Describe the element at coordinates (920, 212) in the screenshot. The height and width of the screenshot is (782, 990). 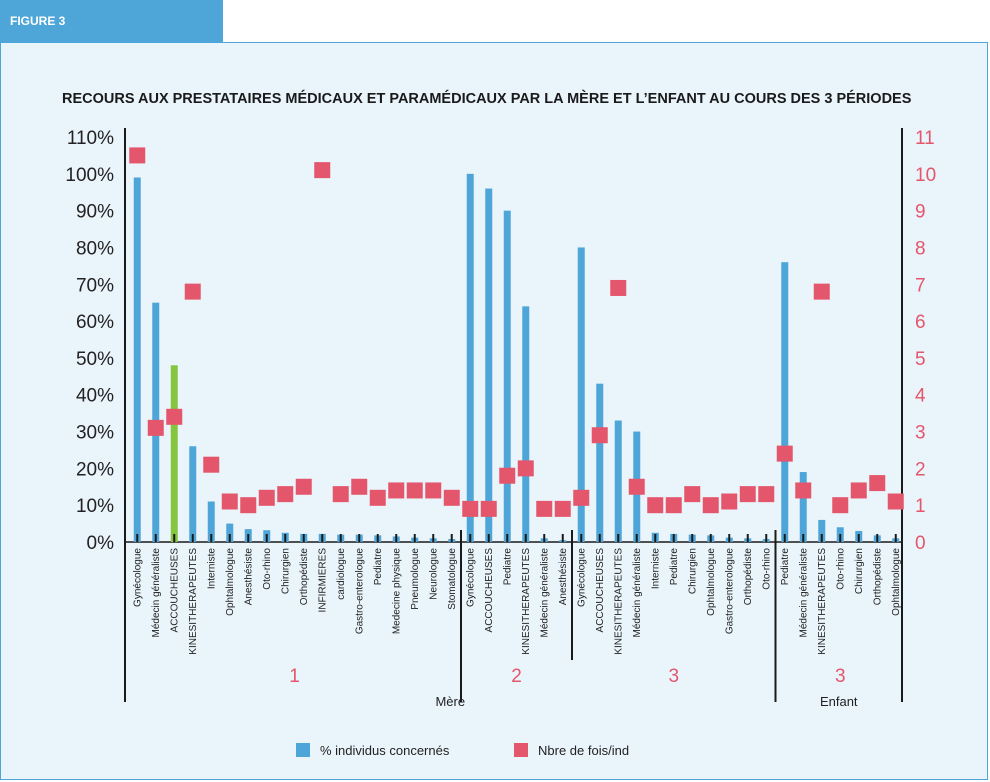
I see `y-tick-right: 9` at that location.